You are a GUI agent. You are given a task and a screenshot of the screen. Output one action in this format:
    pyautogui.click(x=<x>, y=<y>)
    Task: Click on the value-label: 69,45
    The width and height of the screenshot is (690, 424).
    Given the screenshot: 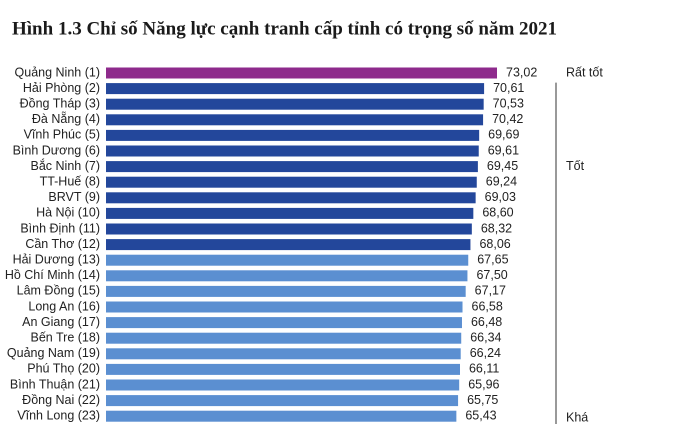 What is the action you would take?
    pyautogui.click(x=502, y=166)
    